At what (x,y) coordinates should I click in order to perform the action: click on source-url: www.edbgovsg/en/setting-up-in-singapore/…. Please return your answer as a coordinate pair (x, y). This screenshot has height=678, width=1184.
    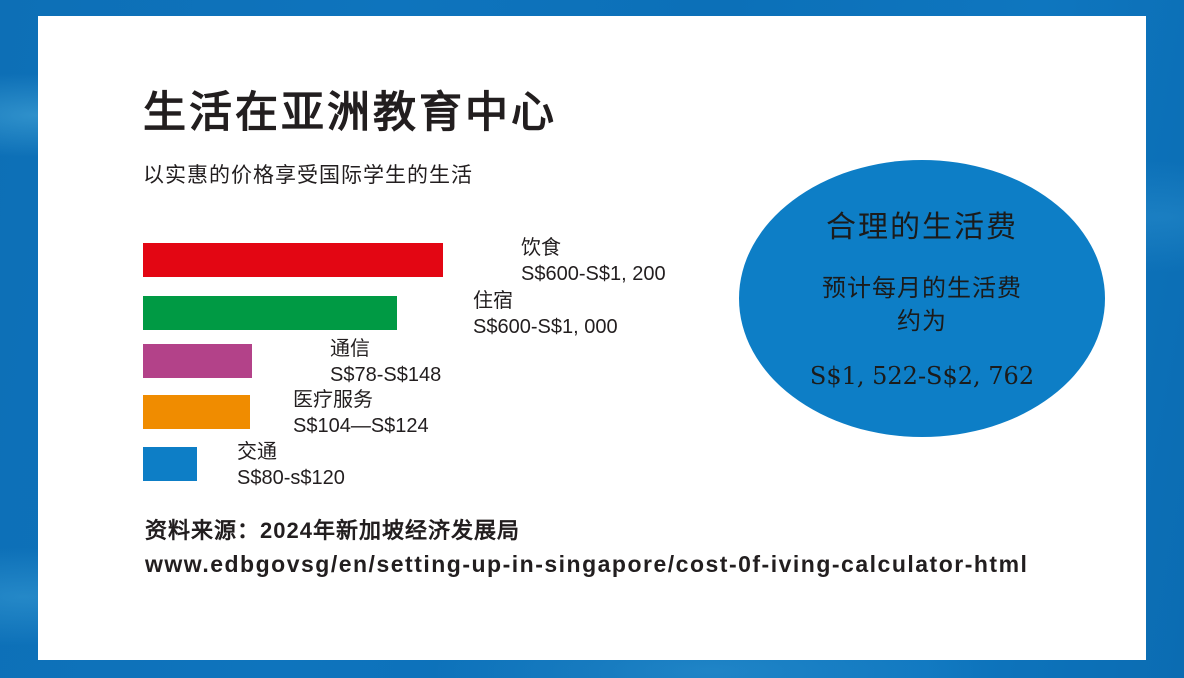
    Looking at the image, I should click on (587, 564).